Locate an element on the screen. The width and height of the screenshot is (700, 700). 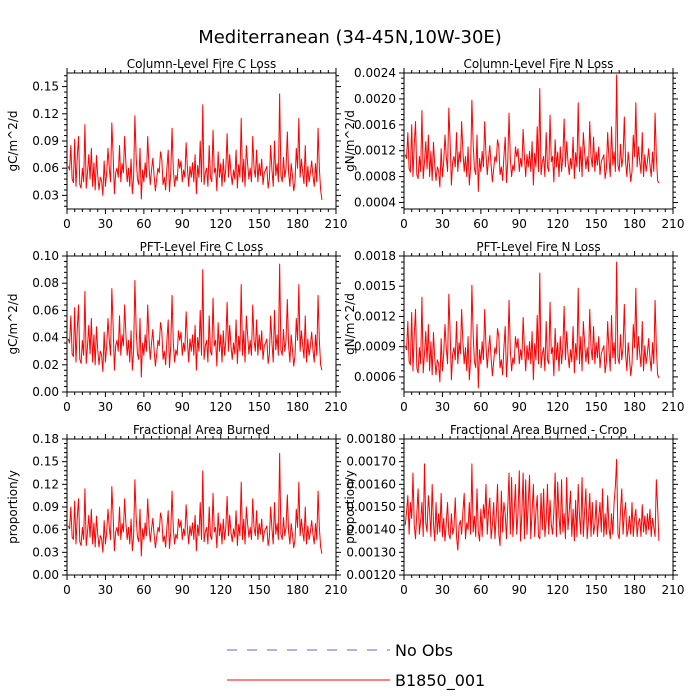
y-tick-label: 0.00 is located at coordinates (45, 575).